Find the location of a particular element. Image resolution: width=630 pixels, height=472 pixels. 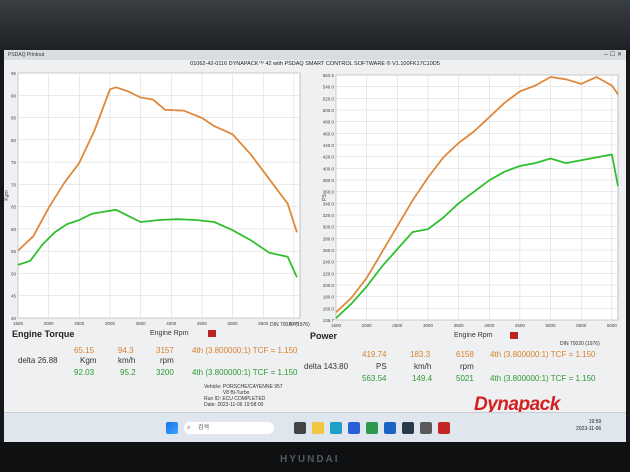

search-box: ⌕ 검색 is located at coordinates (229, 428).